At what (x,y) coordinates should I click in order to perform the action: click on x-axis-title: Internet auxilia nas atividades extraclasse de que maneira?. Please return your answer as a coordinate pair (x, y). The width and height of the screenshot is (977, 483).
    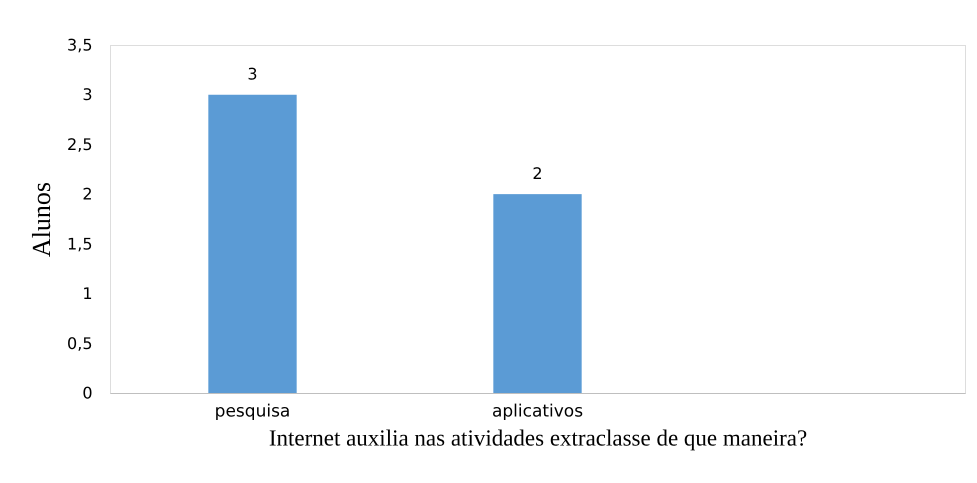
    Looking at the image, I should click on (538, 438).